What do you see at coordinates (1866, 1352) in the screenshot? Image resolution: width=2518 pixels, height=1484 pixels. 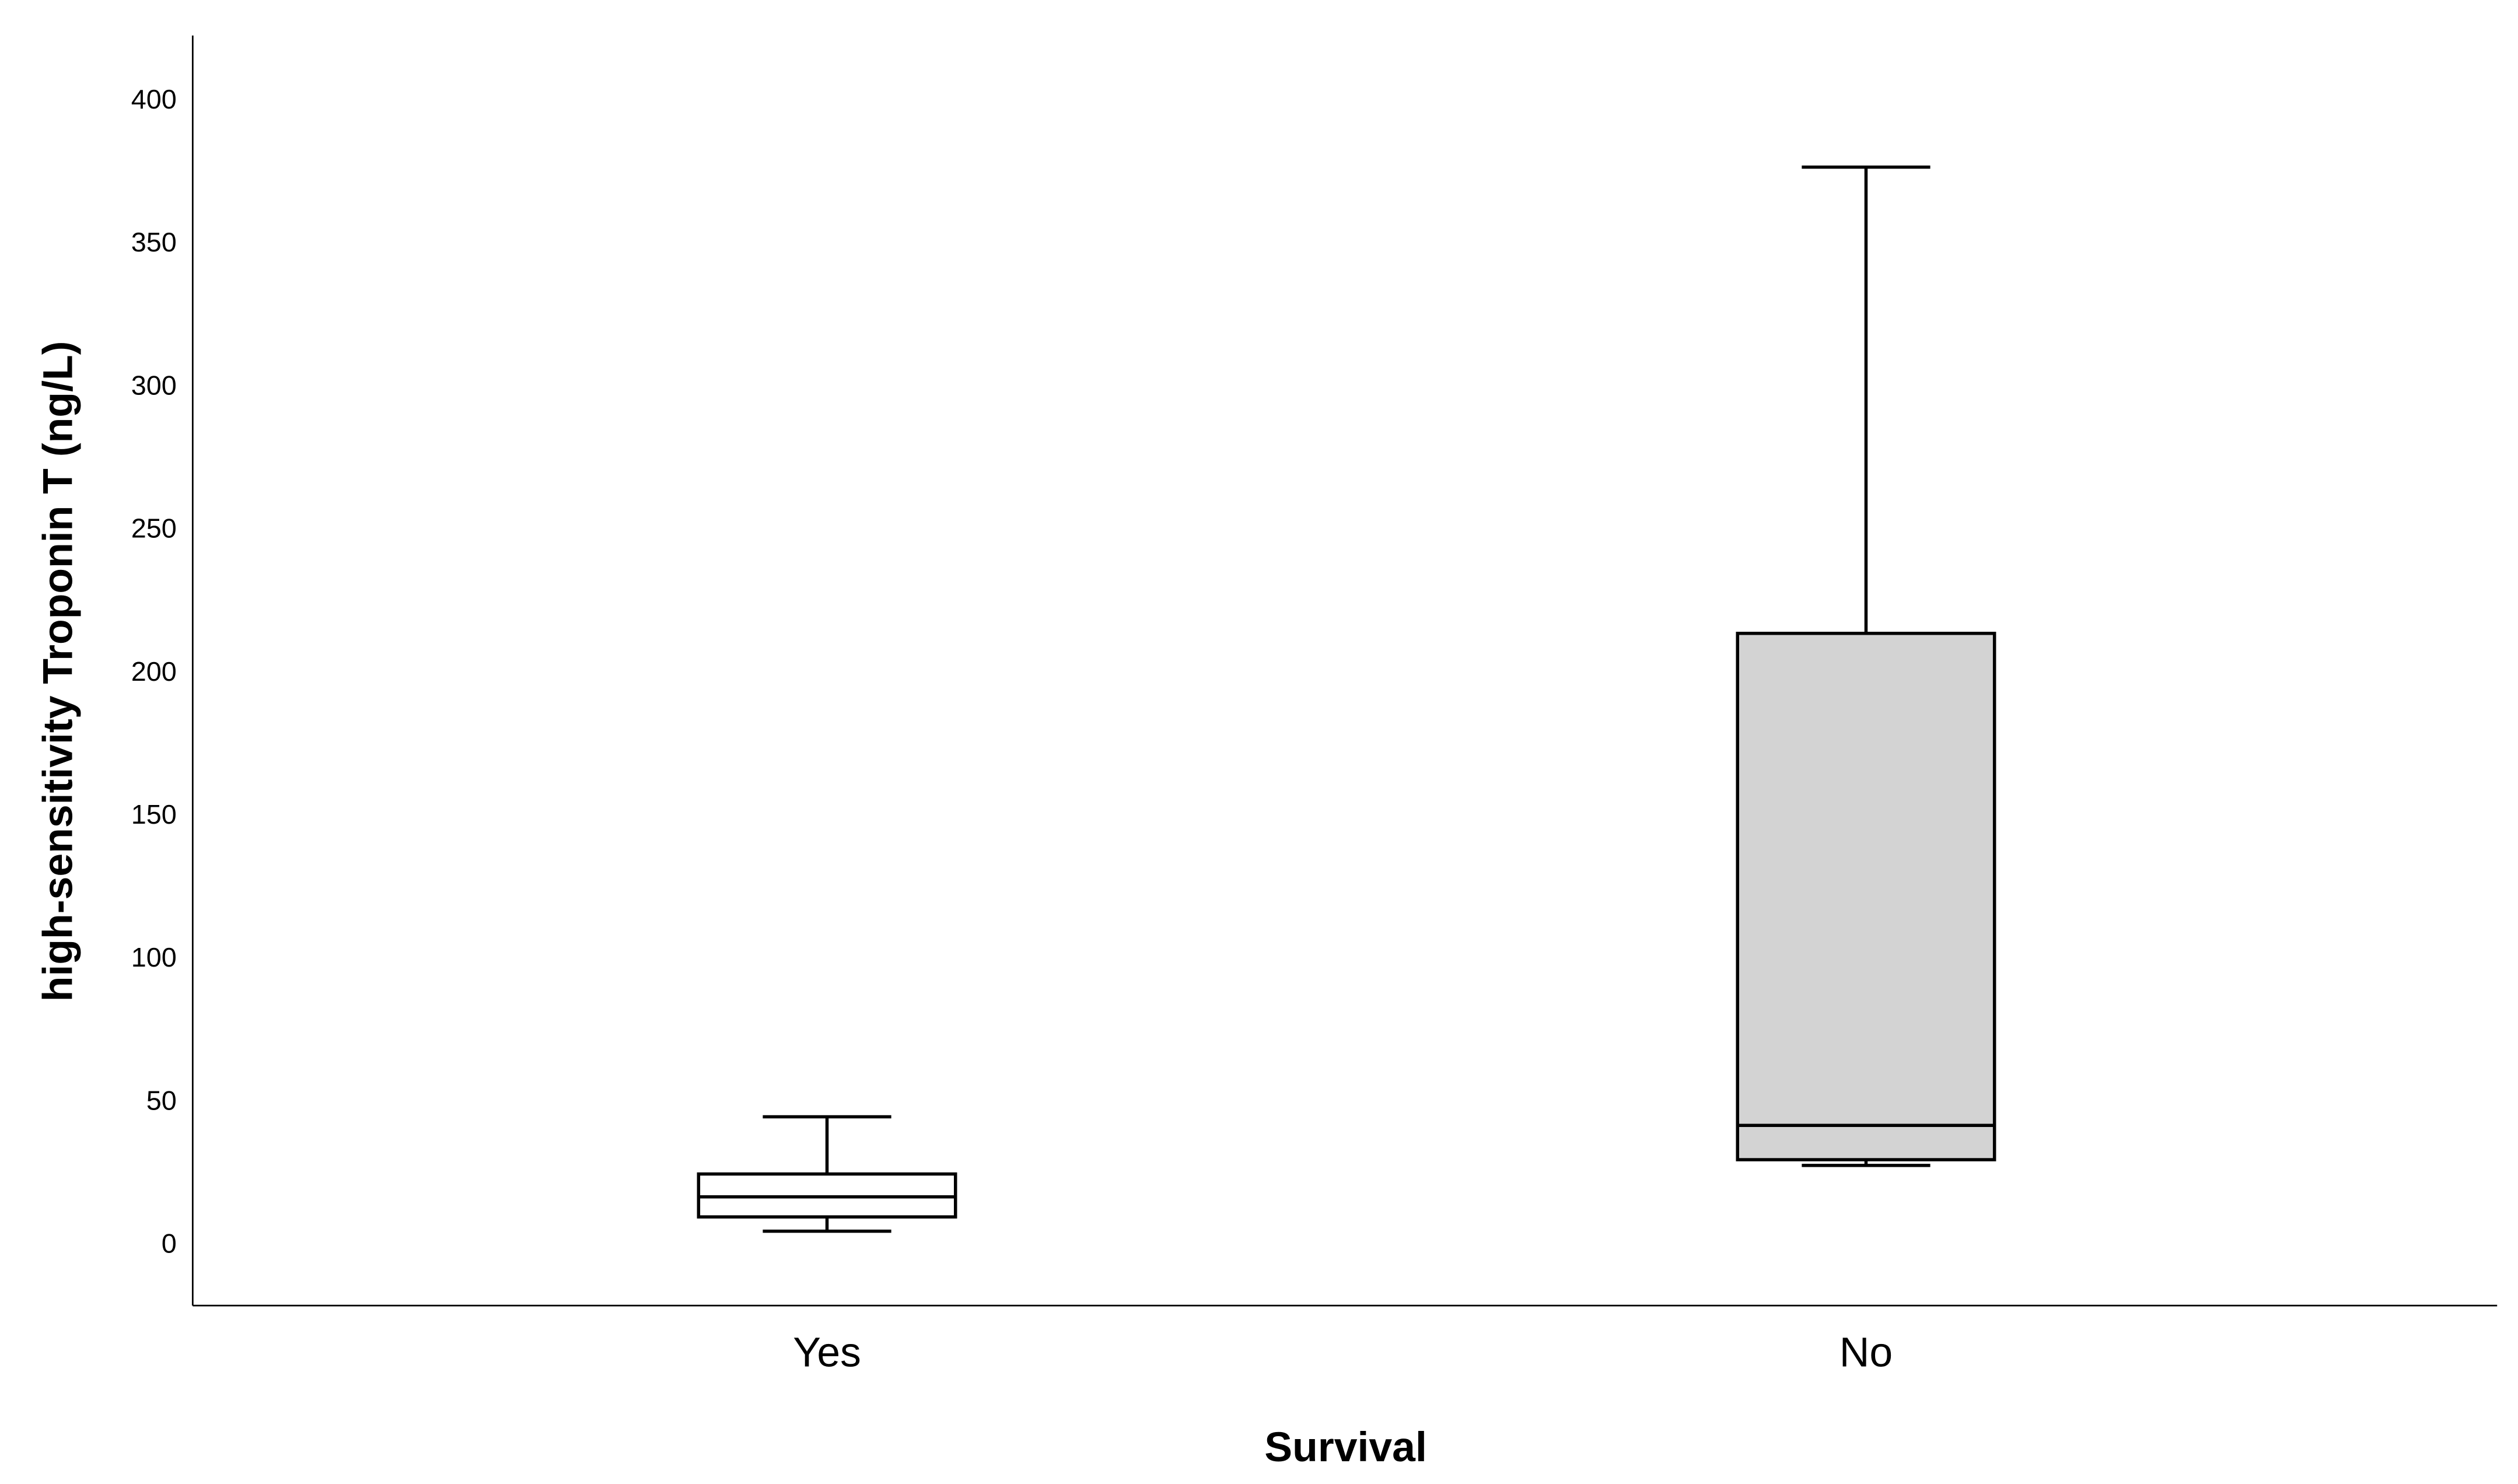 I see `x-tick-label: No` at bounding box center [1866, 1352].